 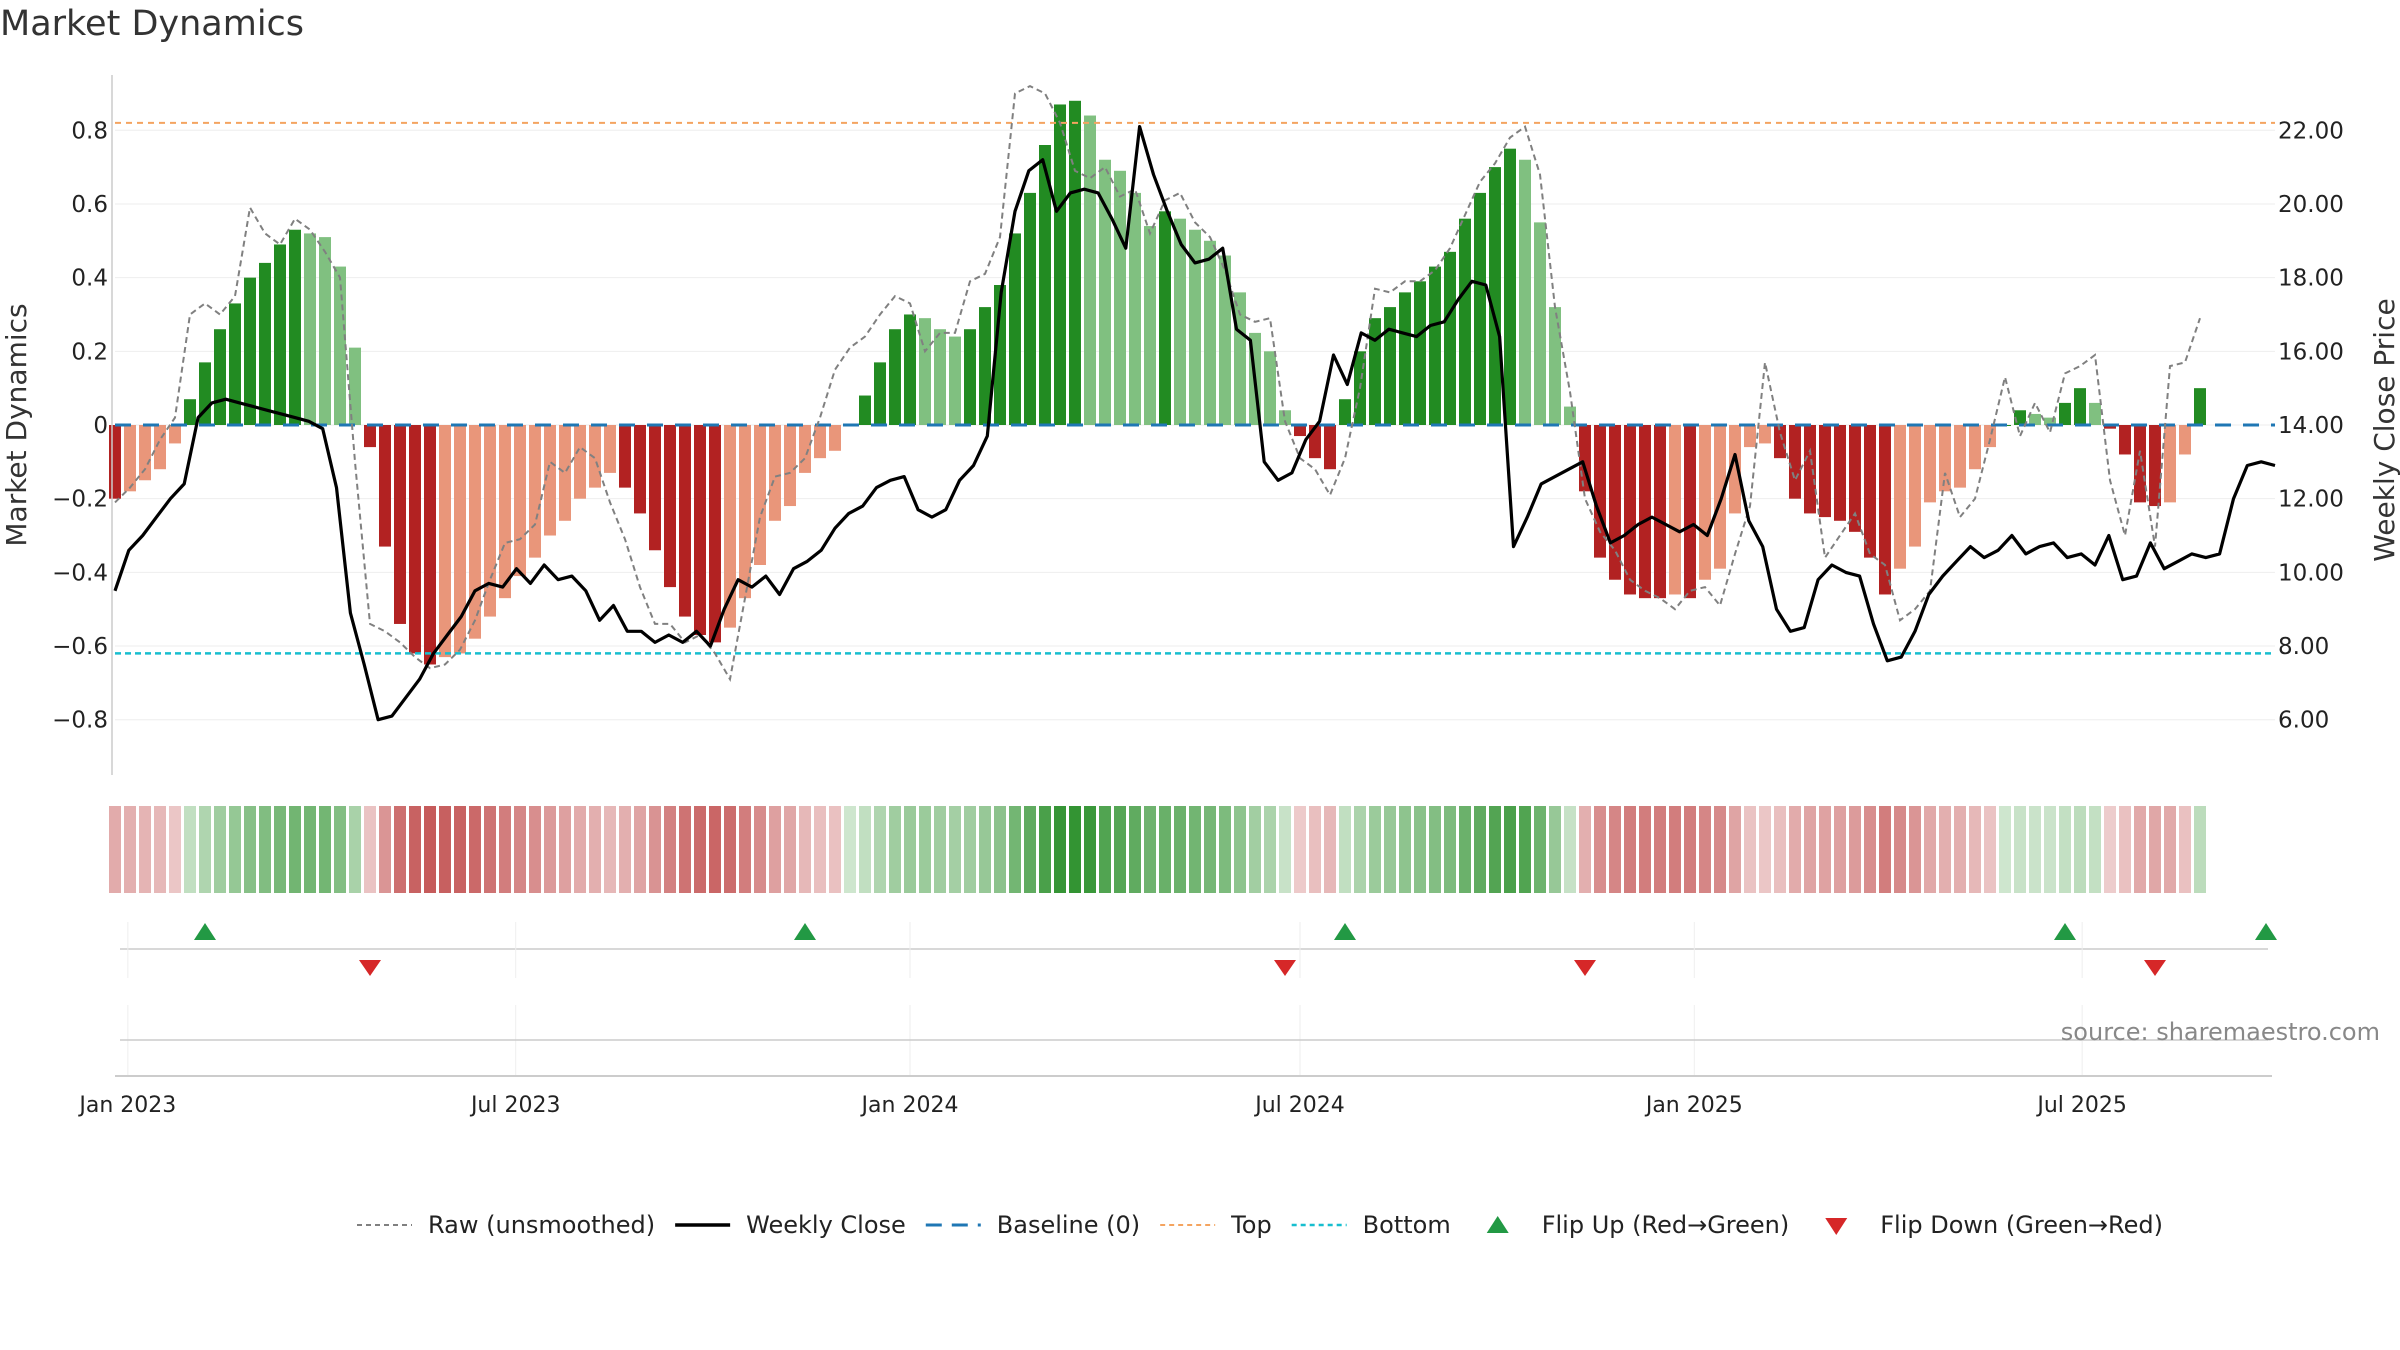 What do you see at coordinates (1666, 1225) in the screenshot?
I see `legend-label: Flip Up (Red→Green)` at bounding box center [1666, 1225].